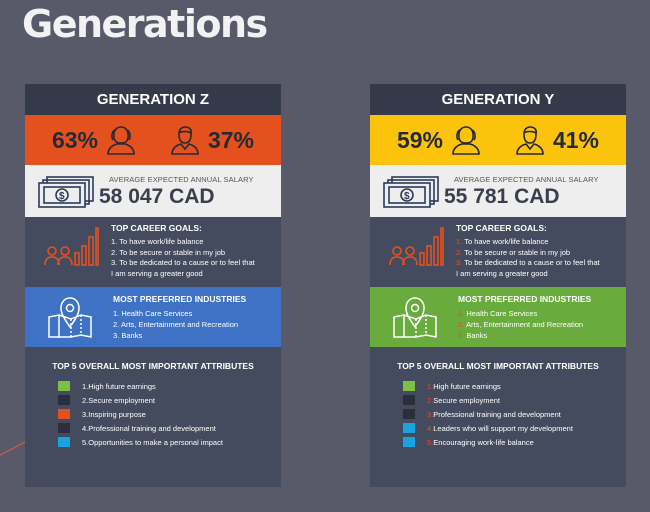 Image resolution: width=650 pixels, height=512 pixels. Describe the element at coordinates (117, 414) in the screenshot. I see `item-text: Inspiring purpose` at that location.